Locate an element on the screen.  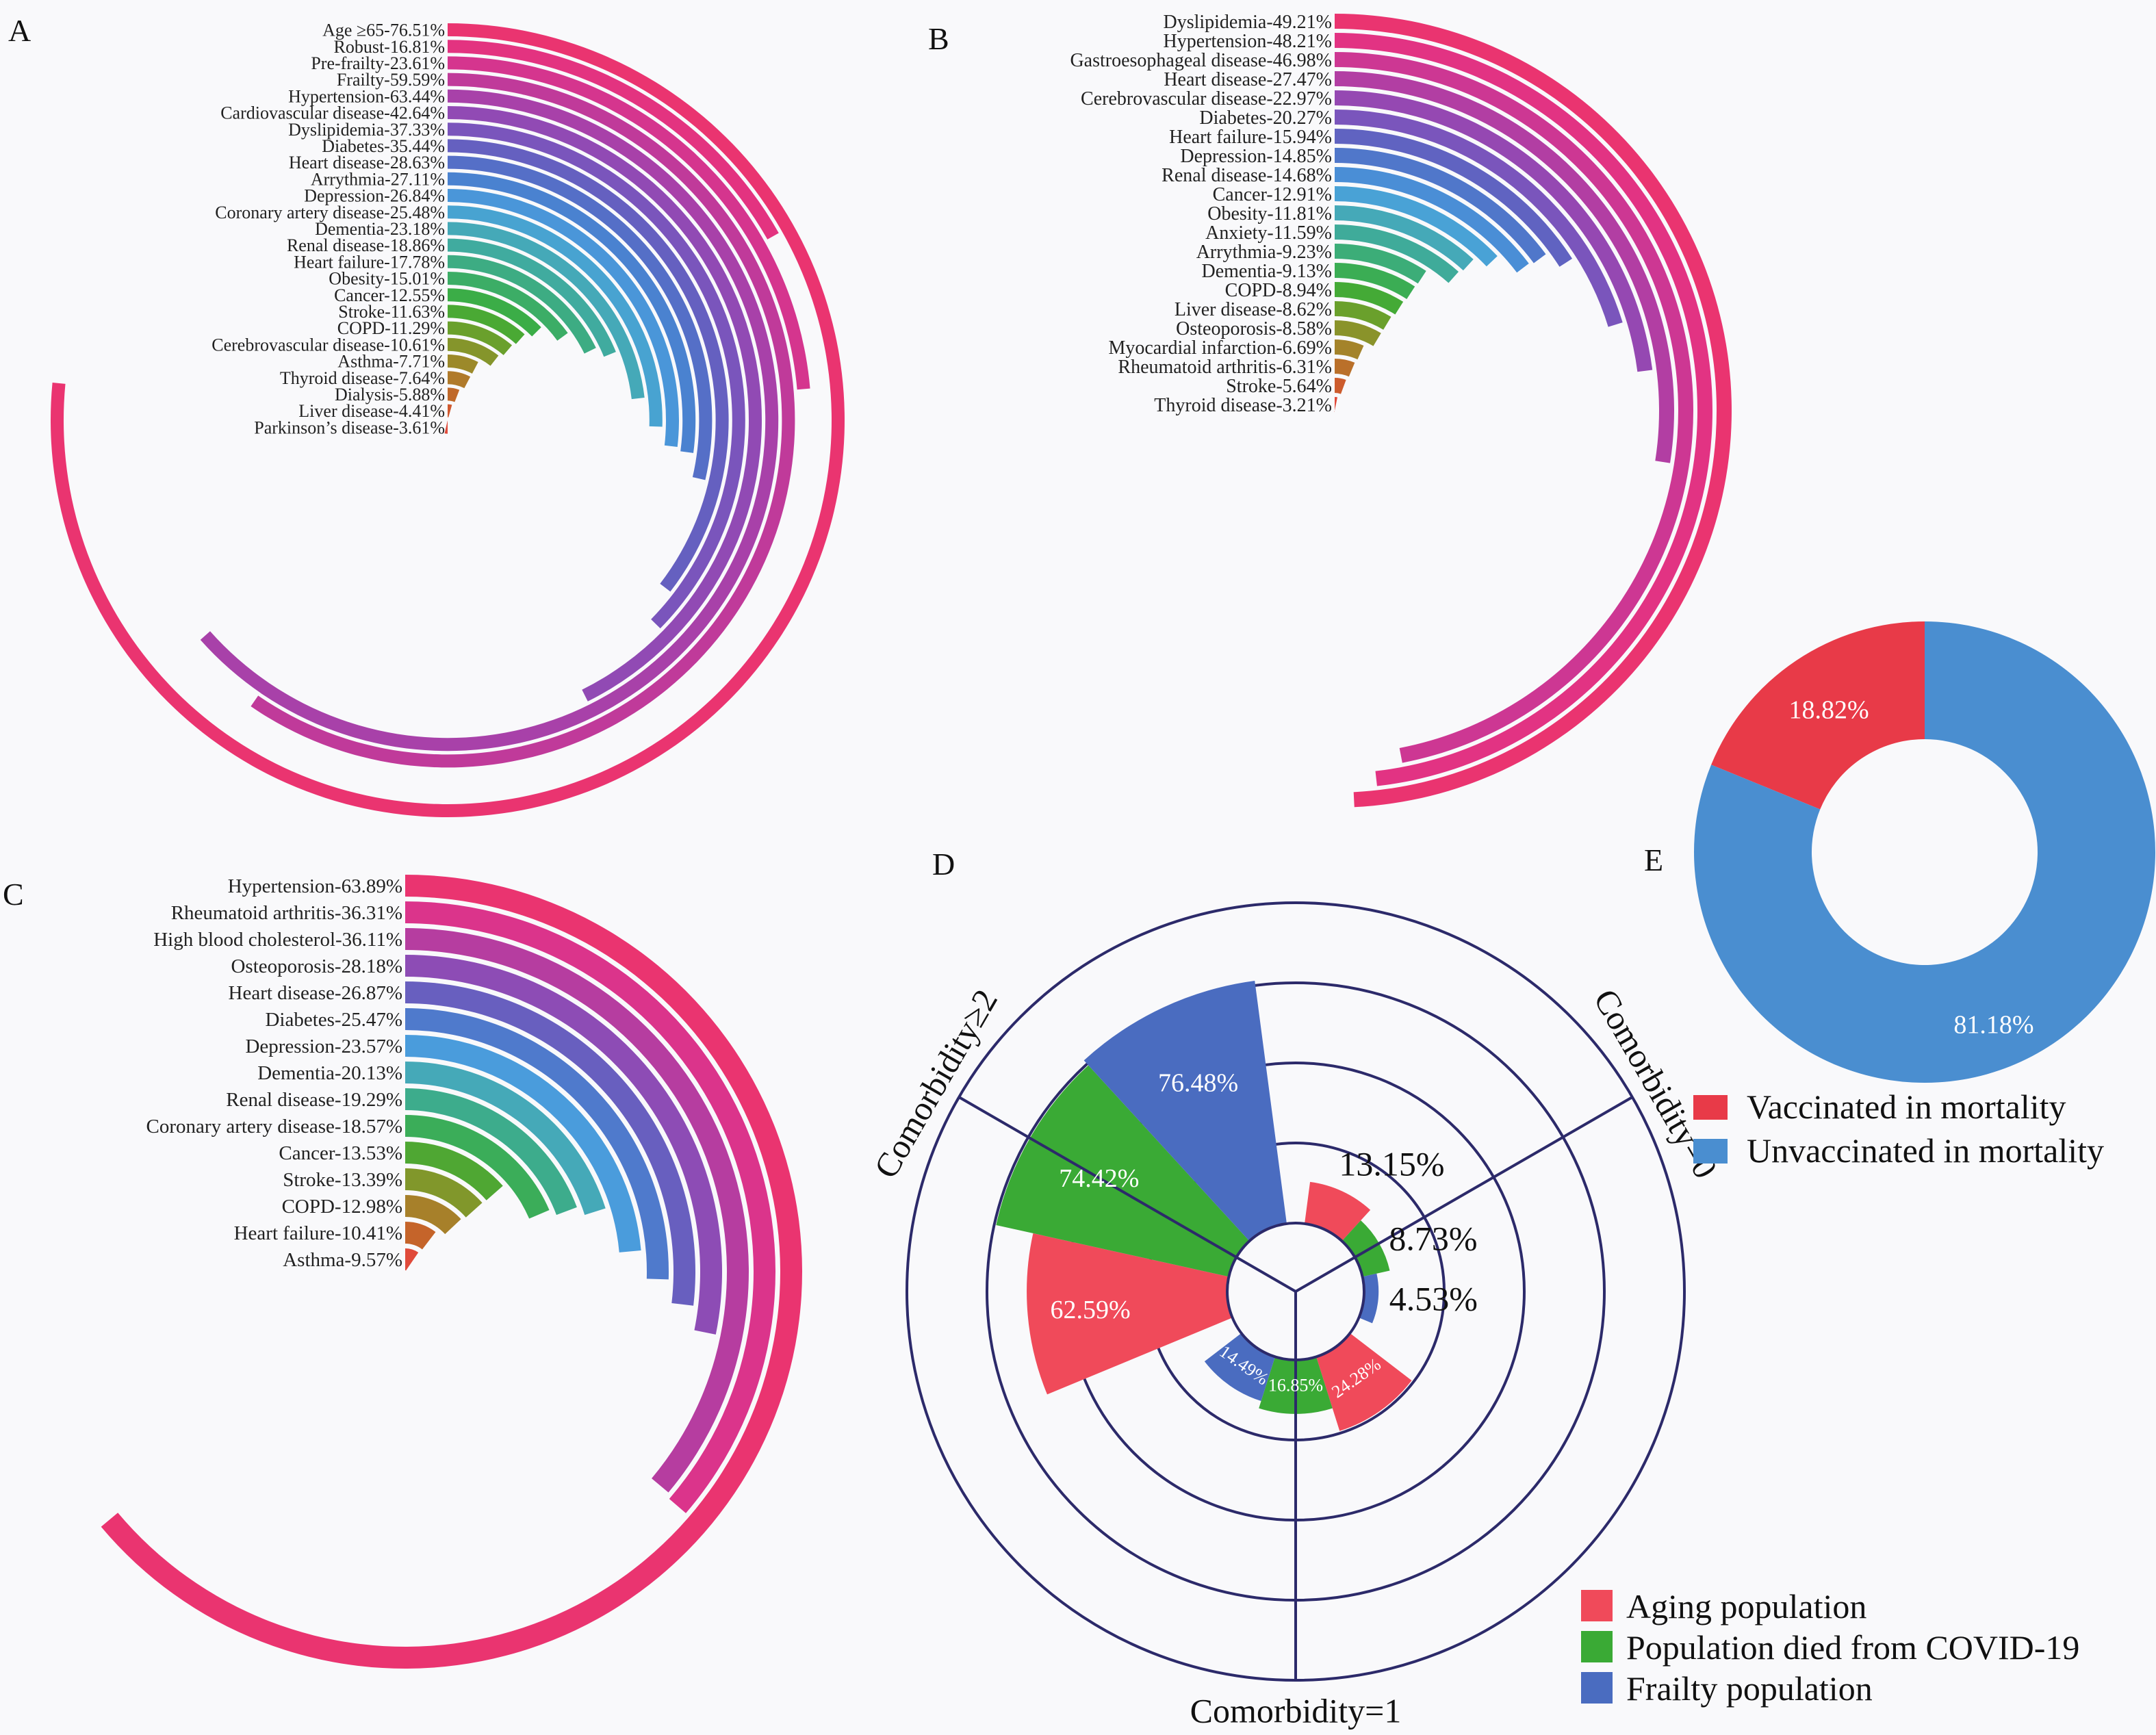
bar-label: Thyroid disease-7.64% is located at coordinates (363, 378).